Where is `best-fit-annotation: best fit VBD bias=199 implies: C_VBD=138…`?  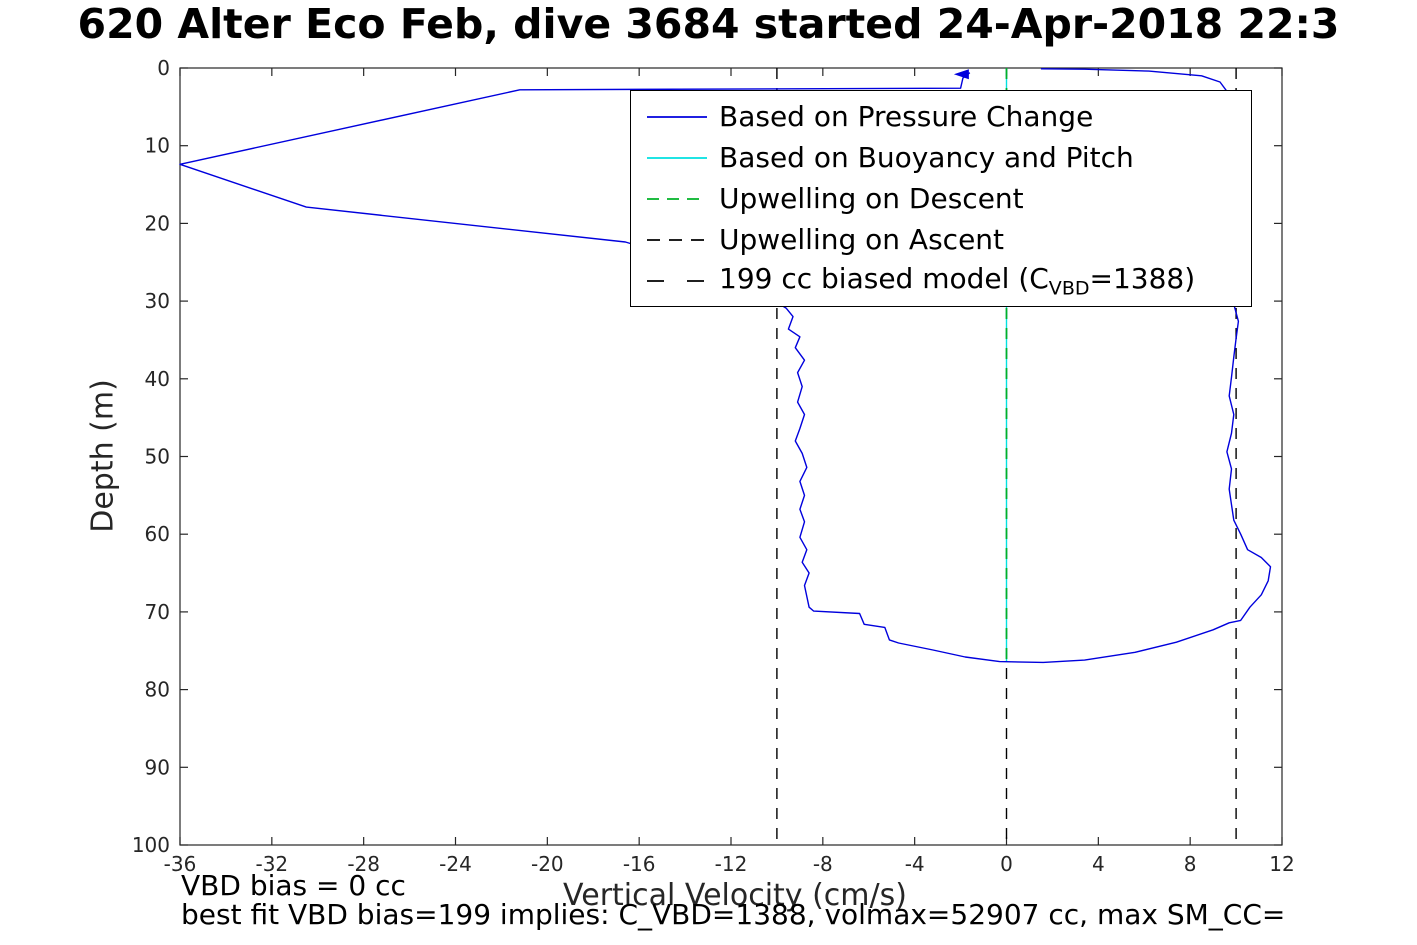 best-fit-annotation: best fit VBD bias=199 implies: C_VBD=138… is located at coordinates (733, 914).